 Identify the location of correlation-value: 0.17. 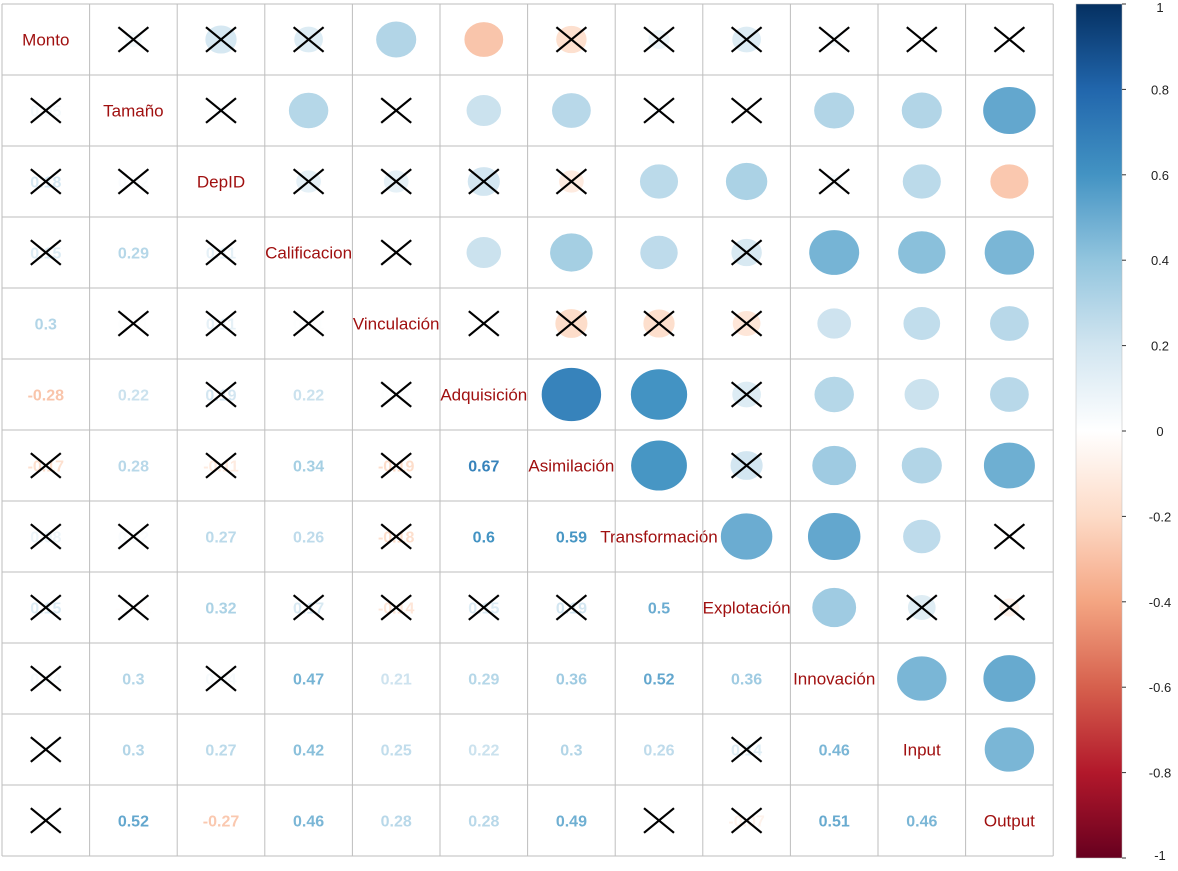
(308, 609).